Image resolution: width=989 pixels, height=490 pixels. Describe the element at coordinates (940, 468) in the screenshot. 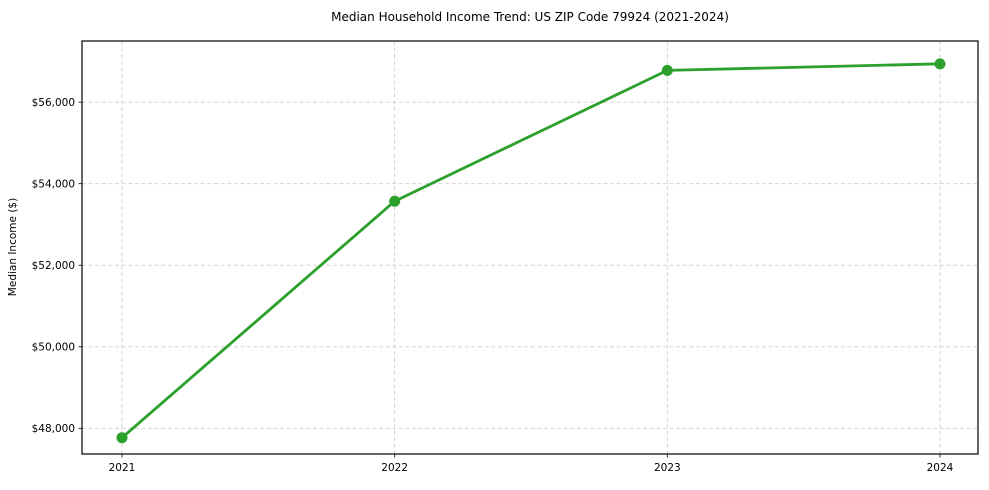

I see `x-tick-label: 2024` at that location.